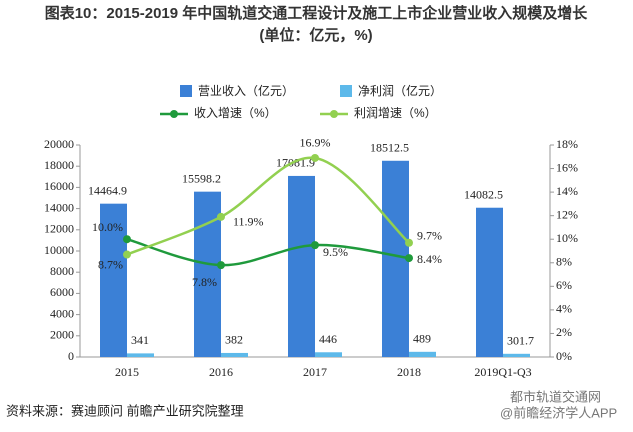 Image resolution: width=633 pixels, height=432 pixels. Describe the element at coordinates (315, 372) in the screenshot. I see `x-tick-label: 2017` at that location.